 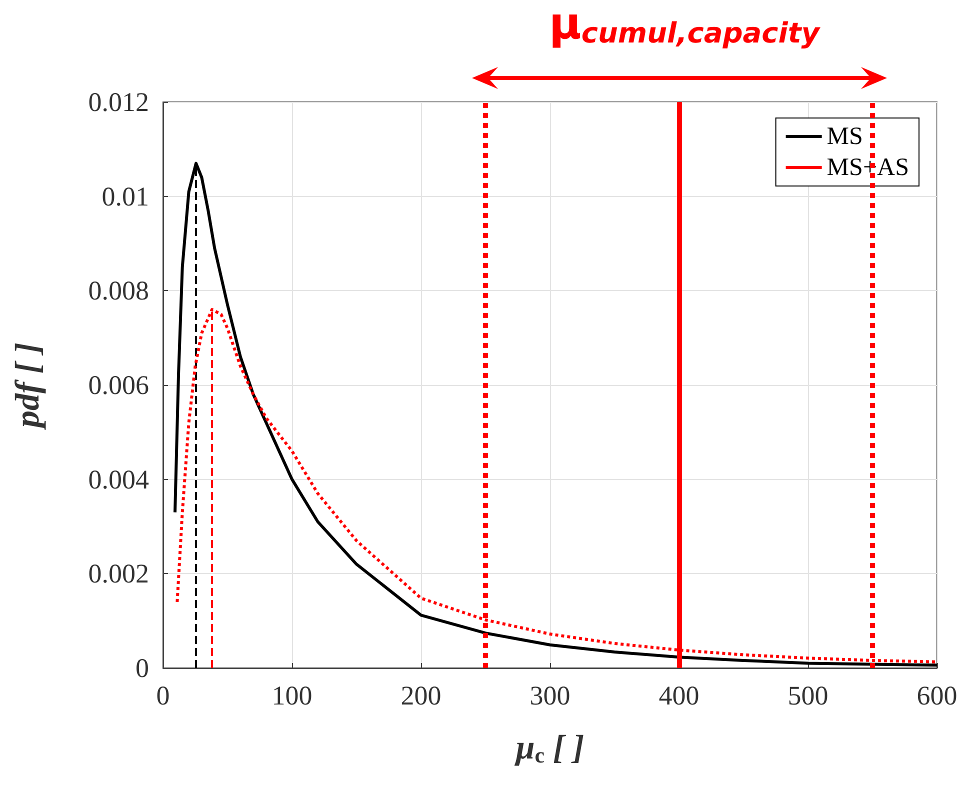 I want to click on x-tick-label: 100, so click(x=292, y=695).